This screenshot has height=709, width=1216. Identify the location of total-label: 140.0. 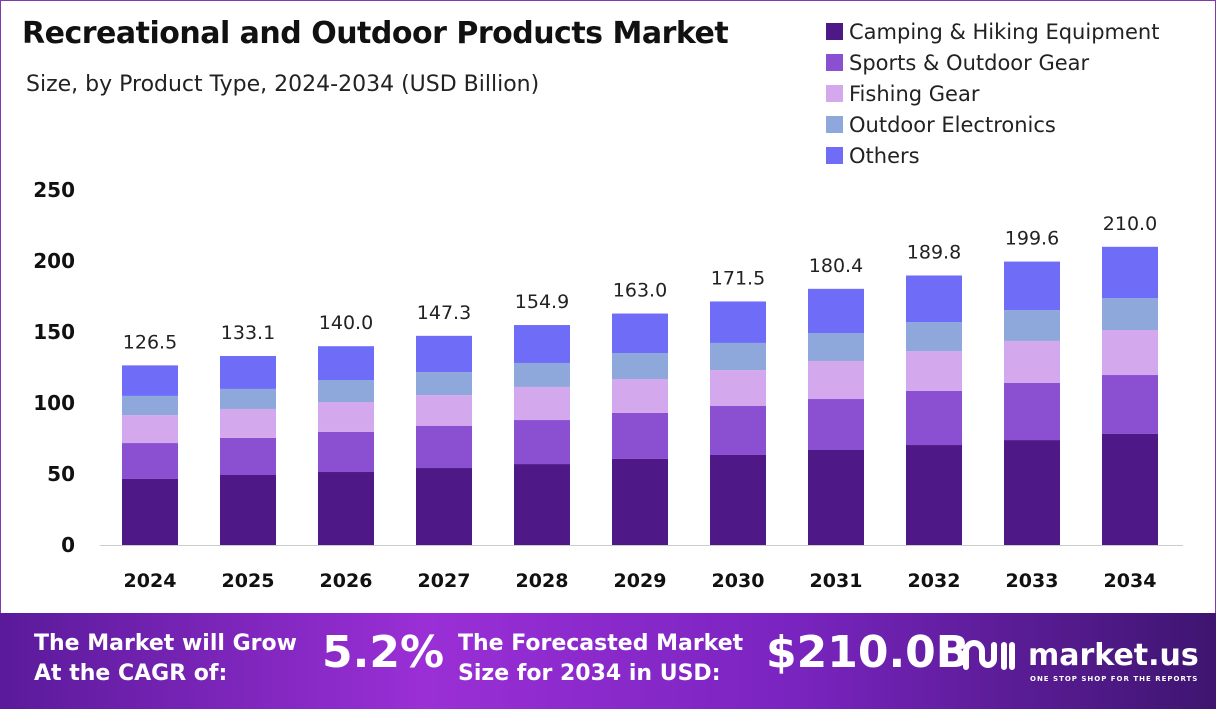
(346, 323).